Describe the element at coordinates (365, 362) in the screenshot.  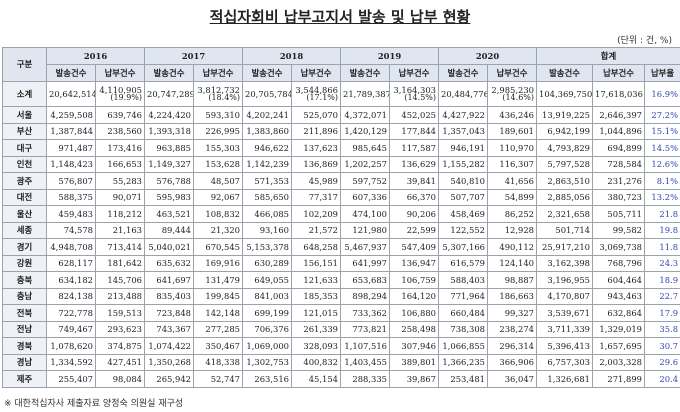
I see `table-cell: 1,403,455` at that location.